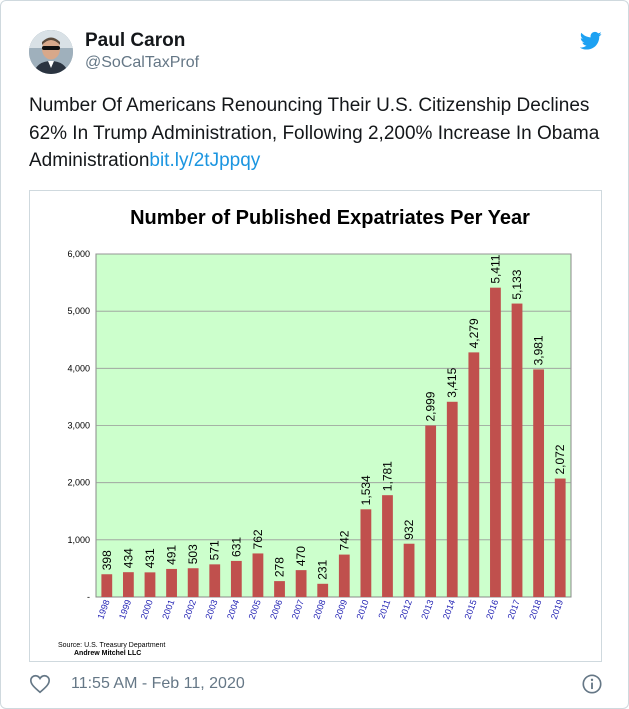  I want to click on tweet-link: bit.ly/2tJppqy, so click(205, 160).